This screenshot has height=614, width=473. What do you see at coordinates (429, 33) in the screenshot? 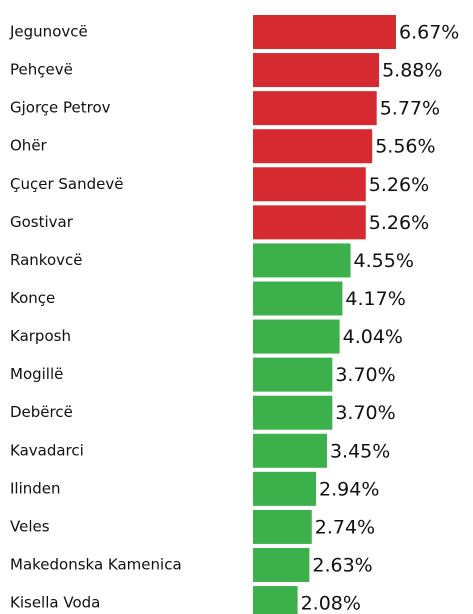
I see `value-label: 6.67%` at bounding box center [429, 33].